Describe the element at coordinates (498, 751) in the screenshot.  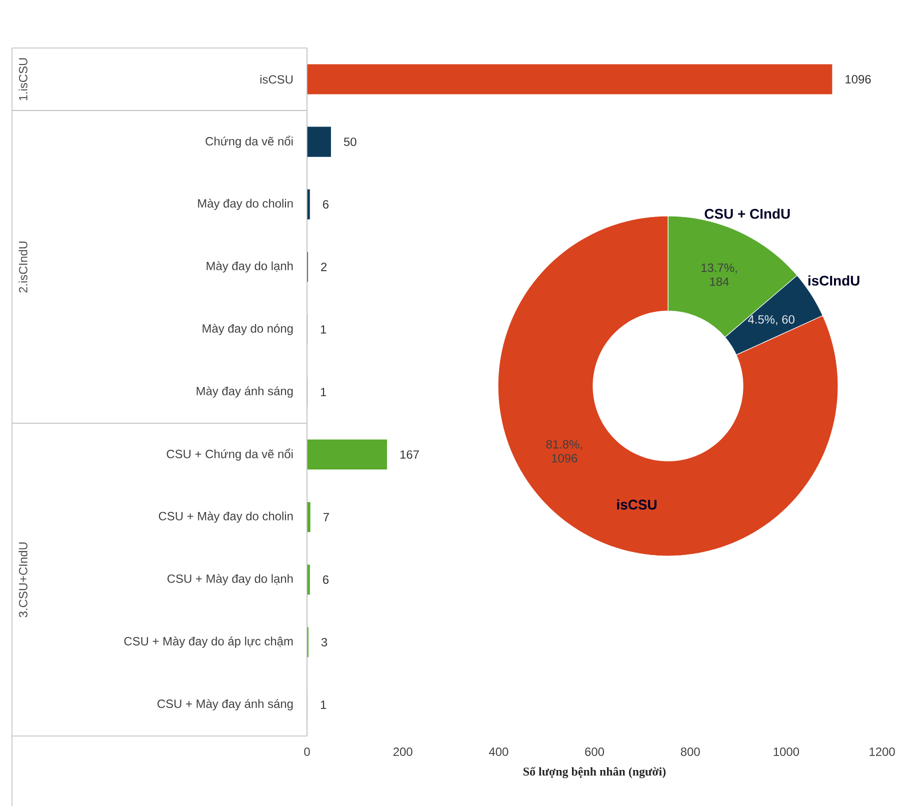
I see `x-tick-label: 400` at that location.